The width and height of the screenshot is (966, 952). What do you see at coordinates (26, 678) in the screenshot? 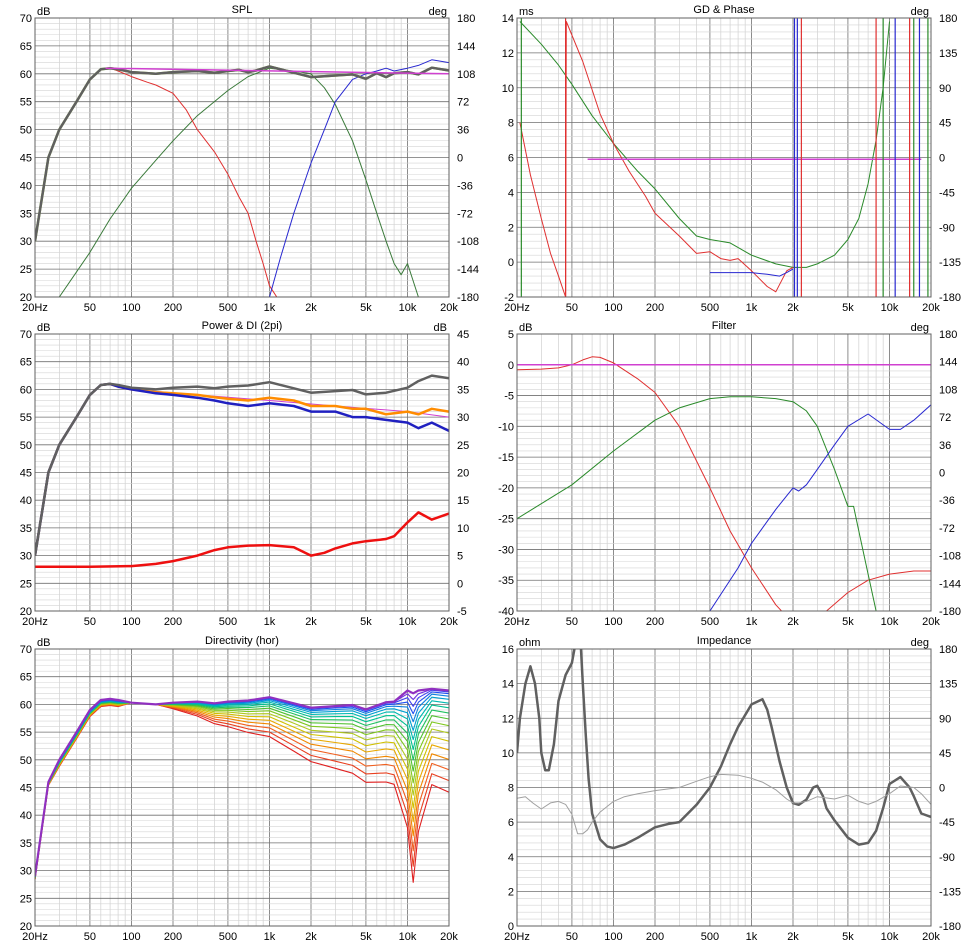
I see `y-tick-label-left: 65` at bounding box center [26, 678].